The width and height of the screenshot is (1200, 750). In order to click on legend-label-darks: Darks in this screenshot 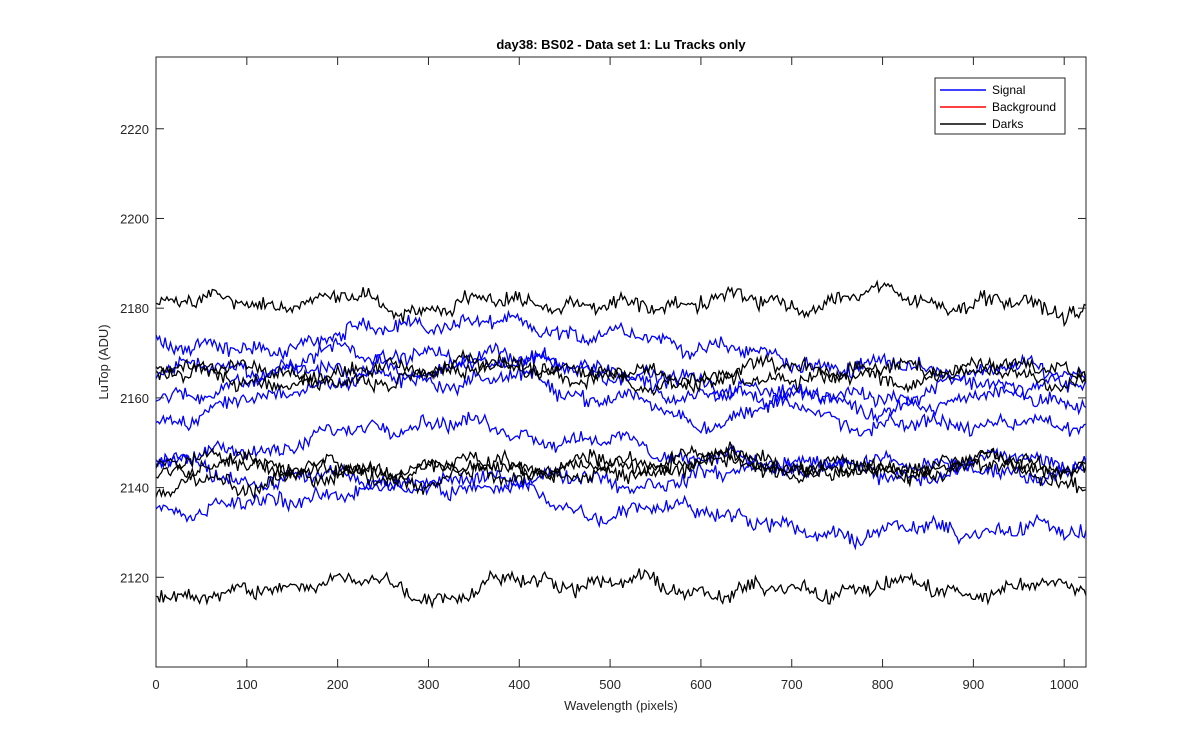, I will do `click(1007, 124)`.